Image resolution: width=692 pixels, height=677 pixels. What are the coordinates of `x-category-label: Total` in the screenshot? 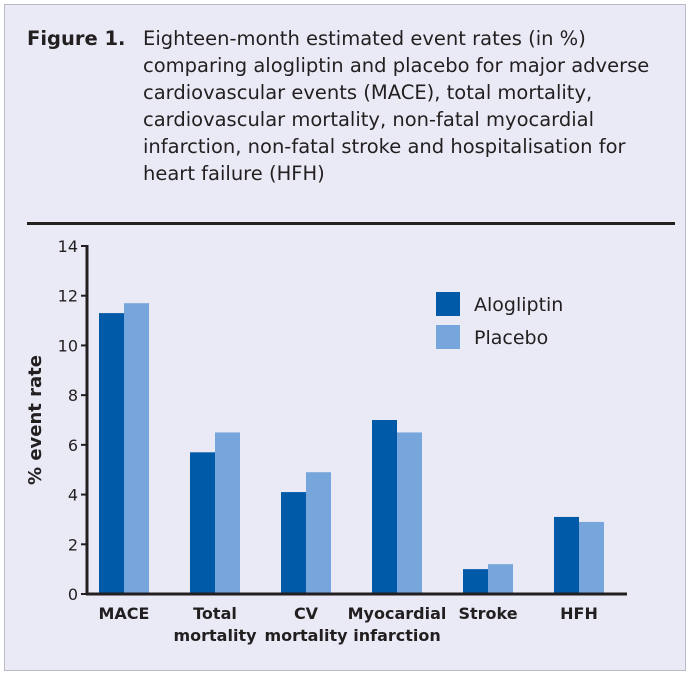 It's located at (215, 613).